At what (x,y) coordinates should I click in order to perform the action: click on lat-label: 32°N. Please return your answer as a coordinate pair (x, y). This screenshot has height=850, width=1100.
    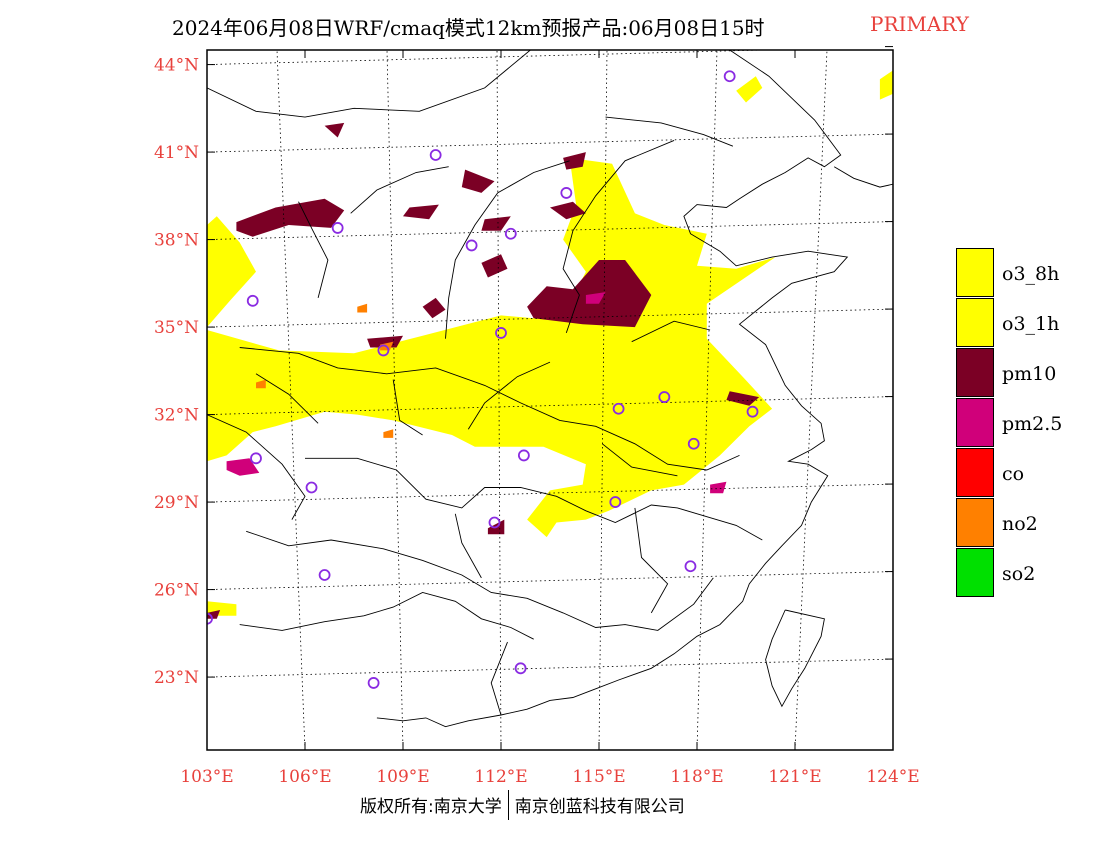
    Looking at the image, I should click on (176, 416).